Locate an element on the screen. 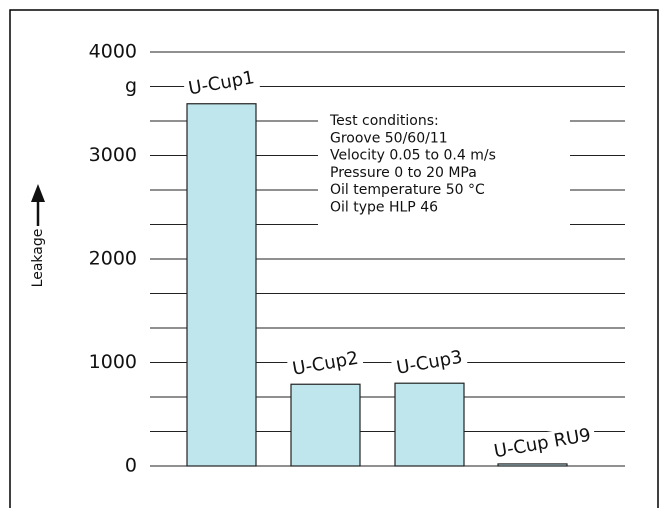  category-label: U-Cup RU9 is located at coordinates (542, 444).